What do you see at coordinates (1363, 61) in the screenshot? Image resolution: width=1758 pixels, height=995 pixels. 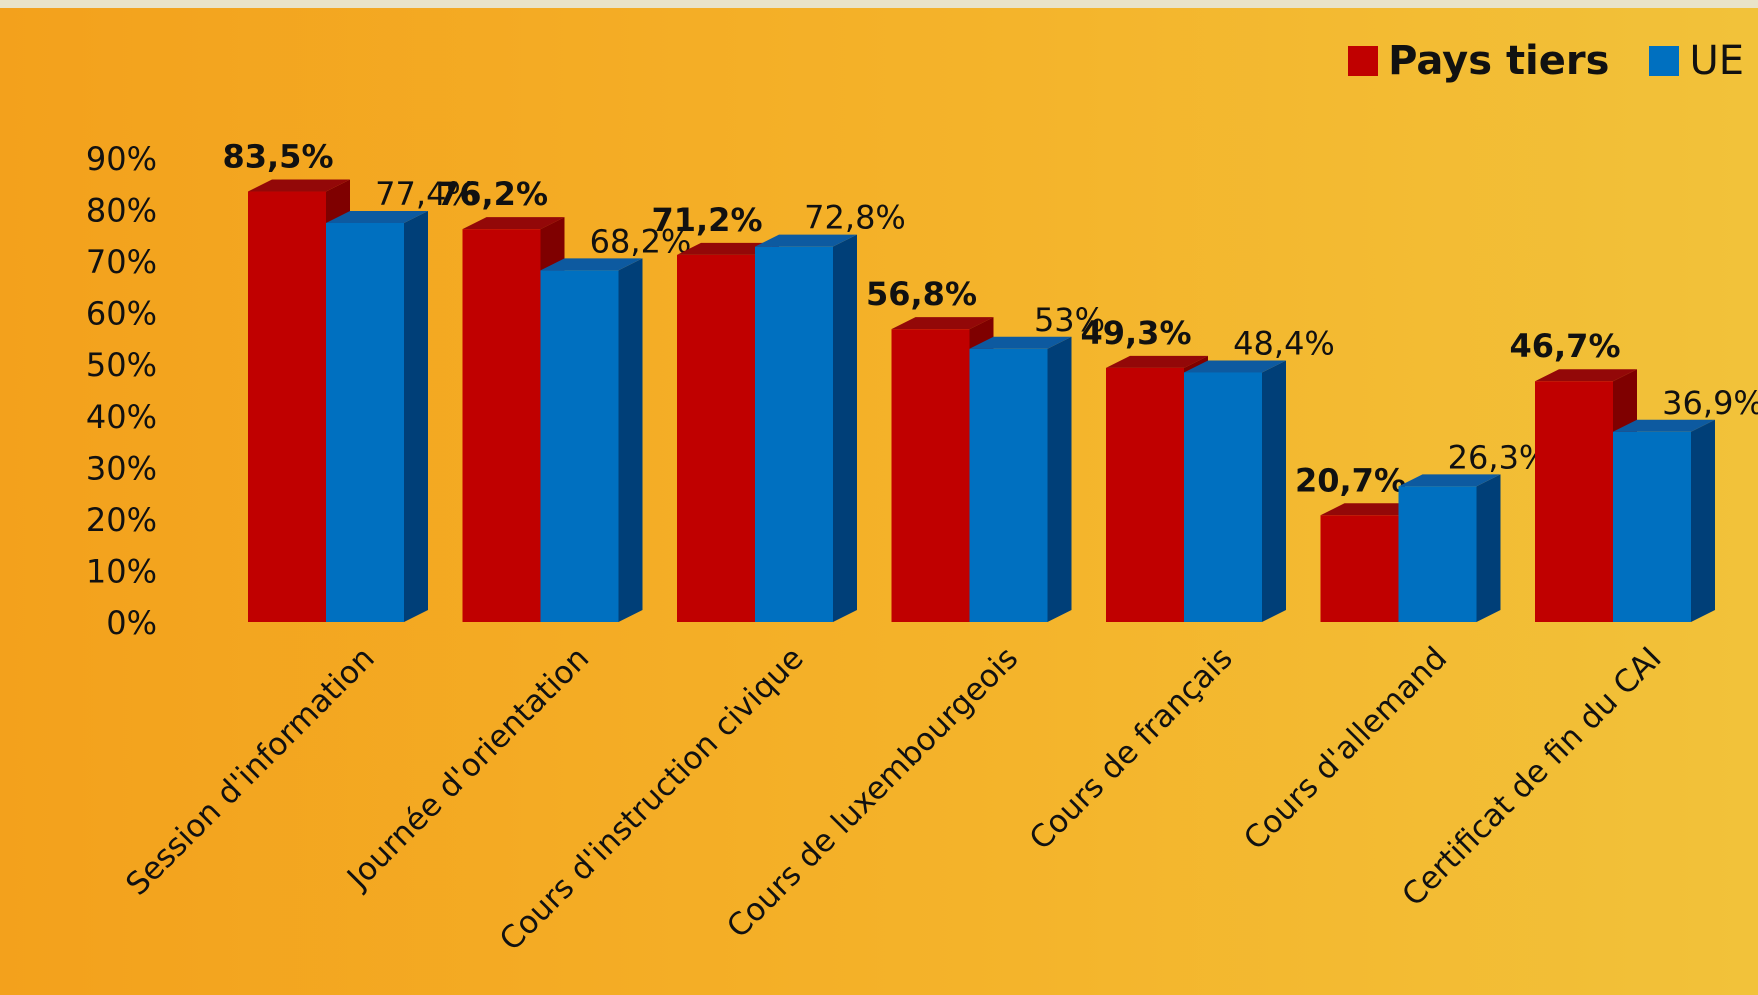 I see `legend-swatch-series1` at bounding box center [1363, 61].